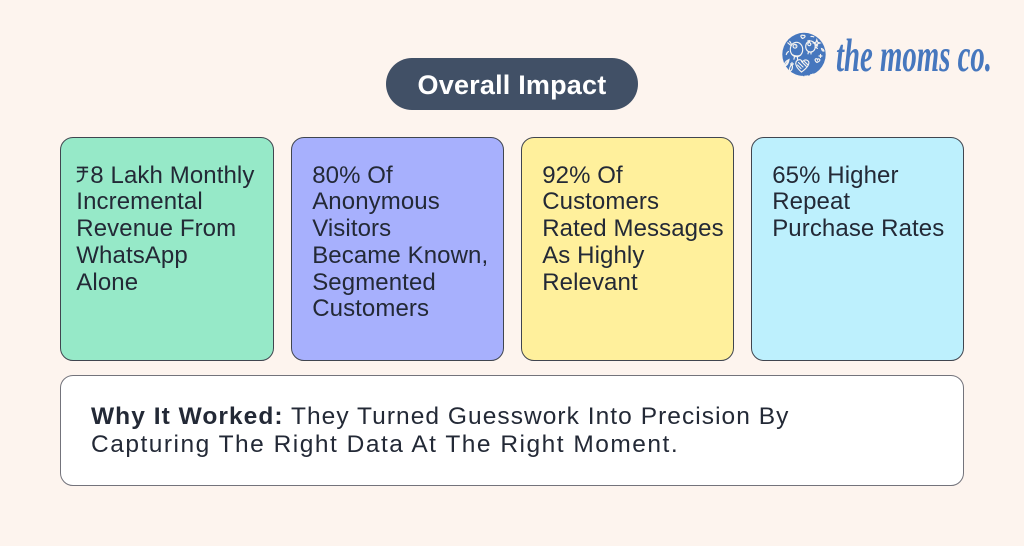  What do you see at coordinates (914, 56) in the screenshot?
I see `svg-text: the moms co.` at bounding box center [914, 56].